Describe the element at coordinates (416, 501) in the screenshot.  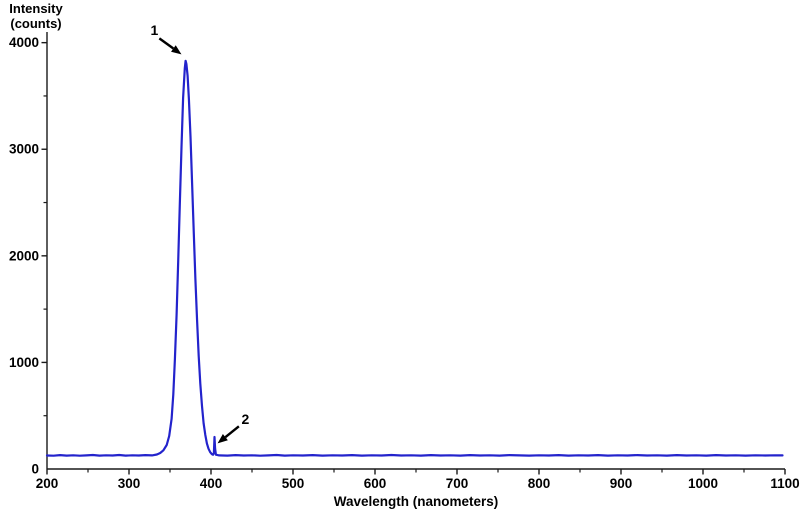
I see `x-axis-title: Wavelength (nanometers)` at that location.